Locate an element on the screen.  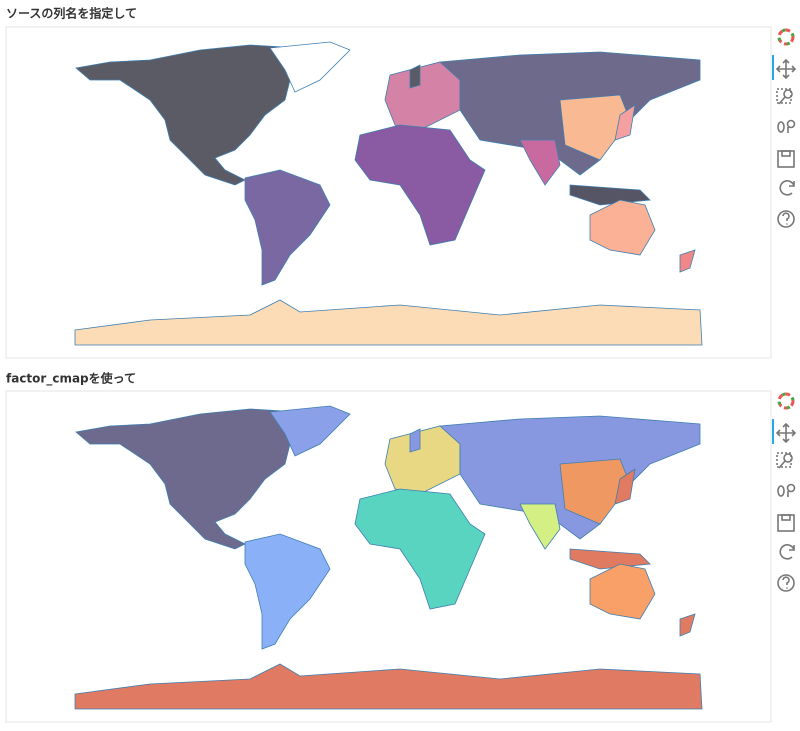
panel-title: ソースの列名を指定して is located at coordinates (71, 13).